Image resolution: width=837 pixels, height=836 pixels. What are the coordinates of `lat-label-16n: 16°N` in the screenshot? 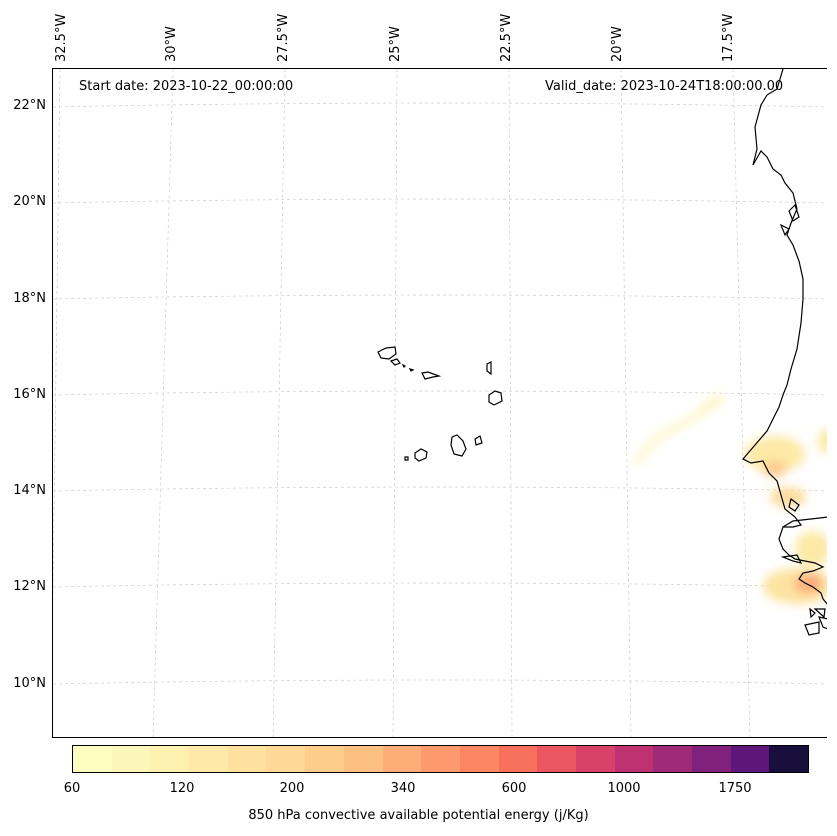 It's located at (29, 394).